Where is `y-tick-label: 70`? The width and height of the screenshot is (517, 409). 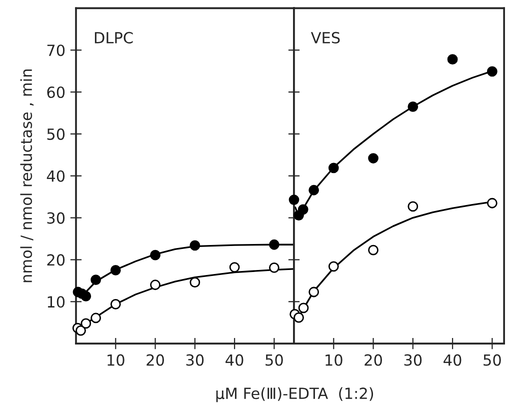 y-tick-label: 70 is located at coordinates (56, 50).